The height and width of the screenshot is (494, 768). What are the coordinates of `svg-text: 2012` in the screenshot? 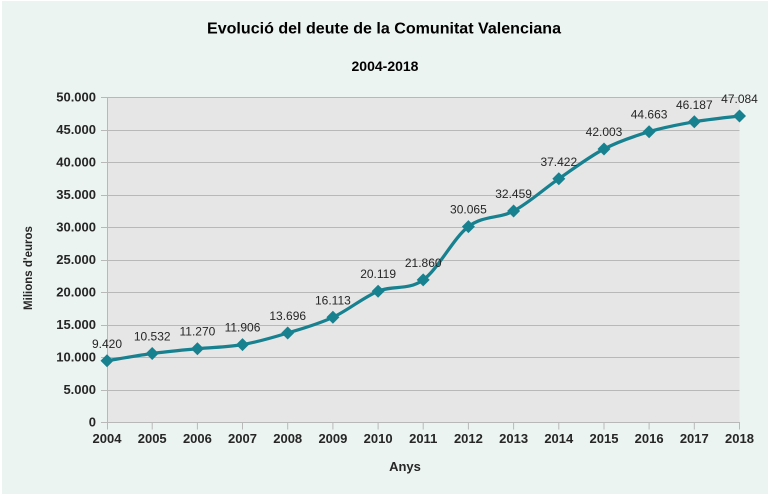 It's located at (468, 438).